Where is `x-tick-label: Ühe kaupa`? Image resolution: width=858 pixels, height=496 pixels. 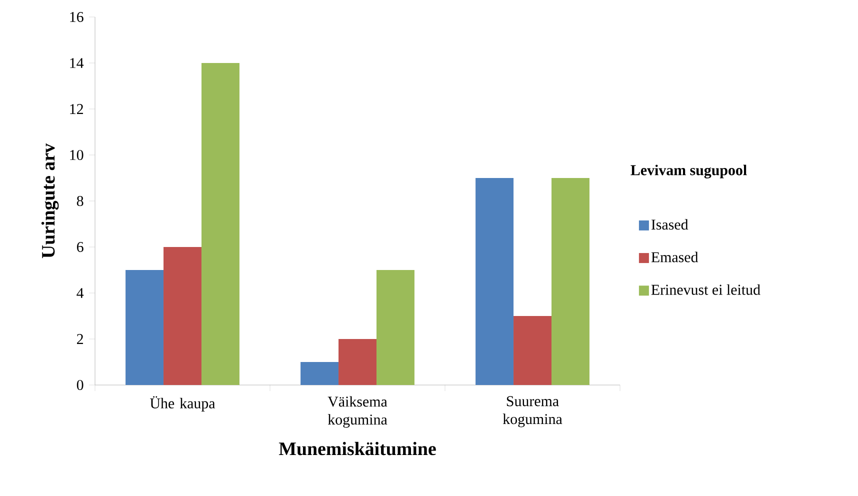 x-tick-label: Ühe kaupa is located at coordinates (183, 404).